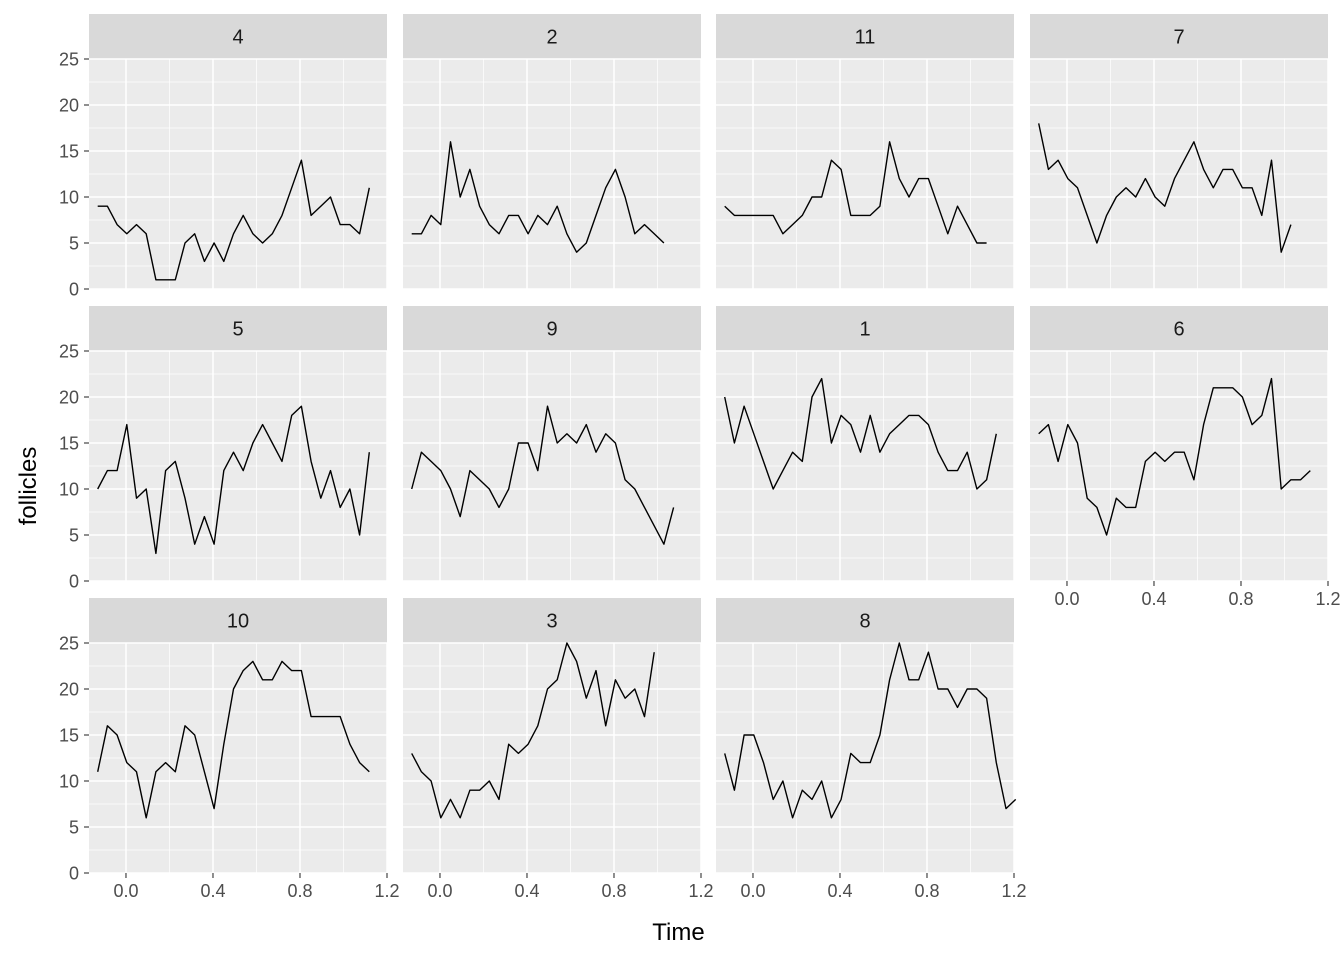 The image size is (1344, 960). I want to click on panel-11: 11, so click(865, 152).